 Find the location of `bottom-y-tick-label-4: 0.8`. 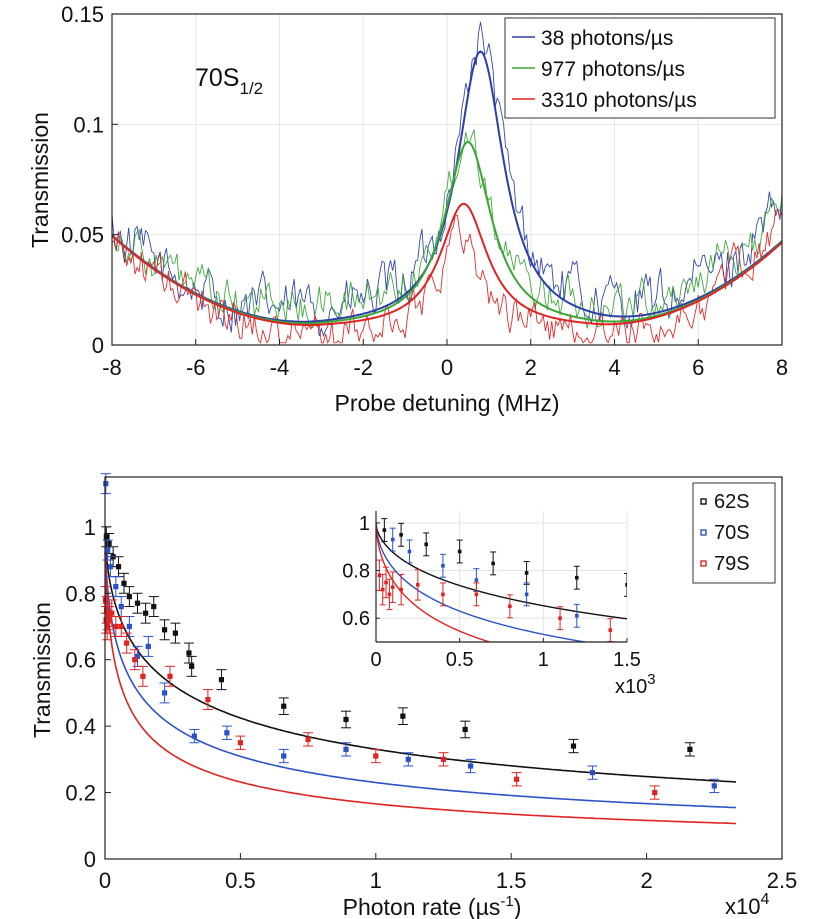

bottom-y-tick-label-4: 0.8 is located at coordinates (80, 593).